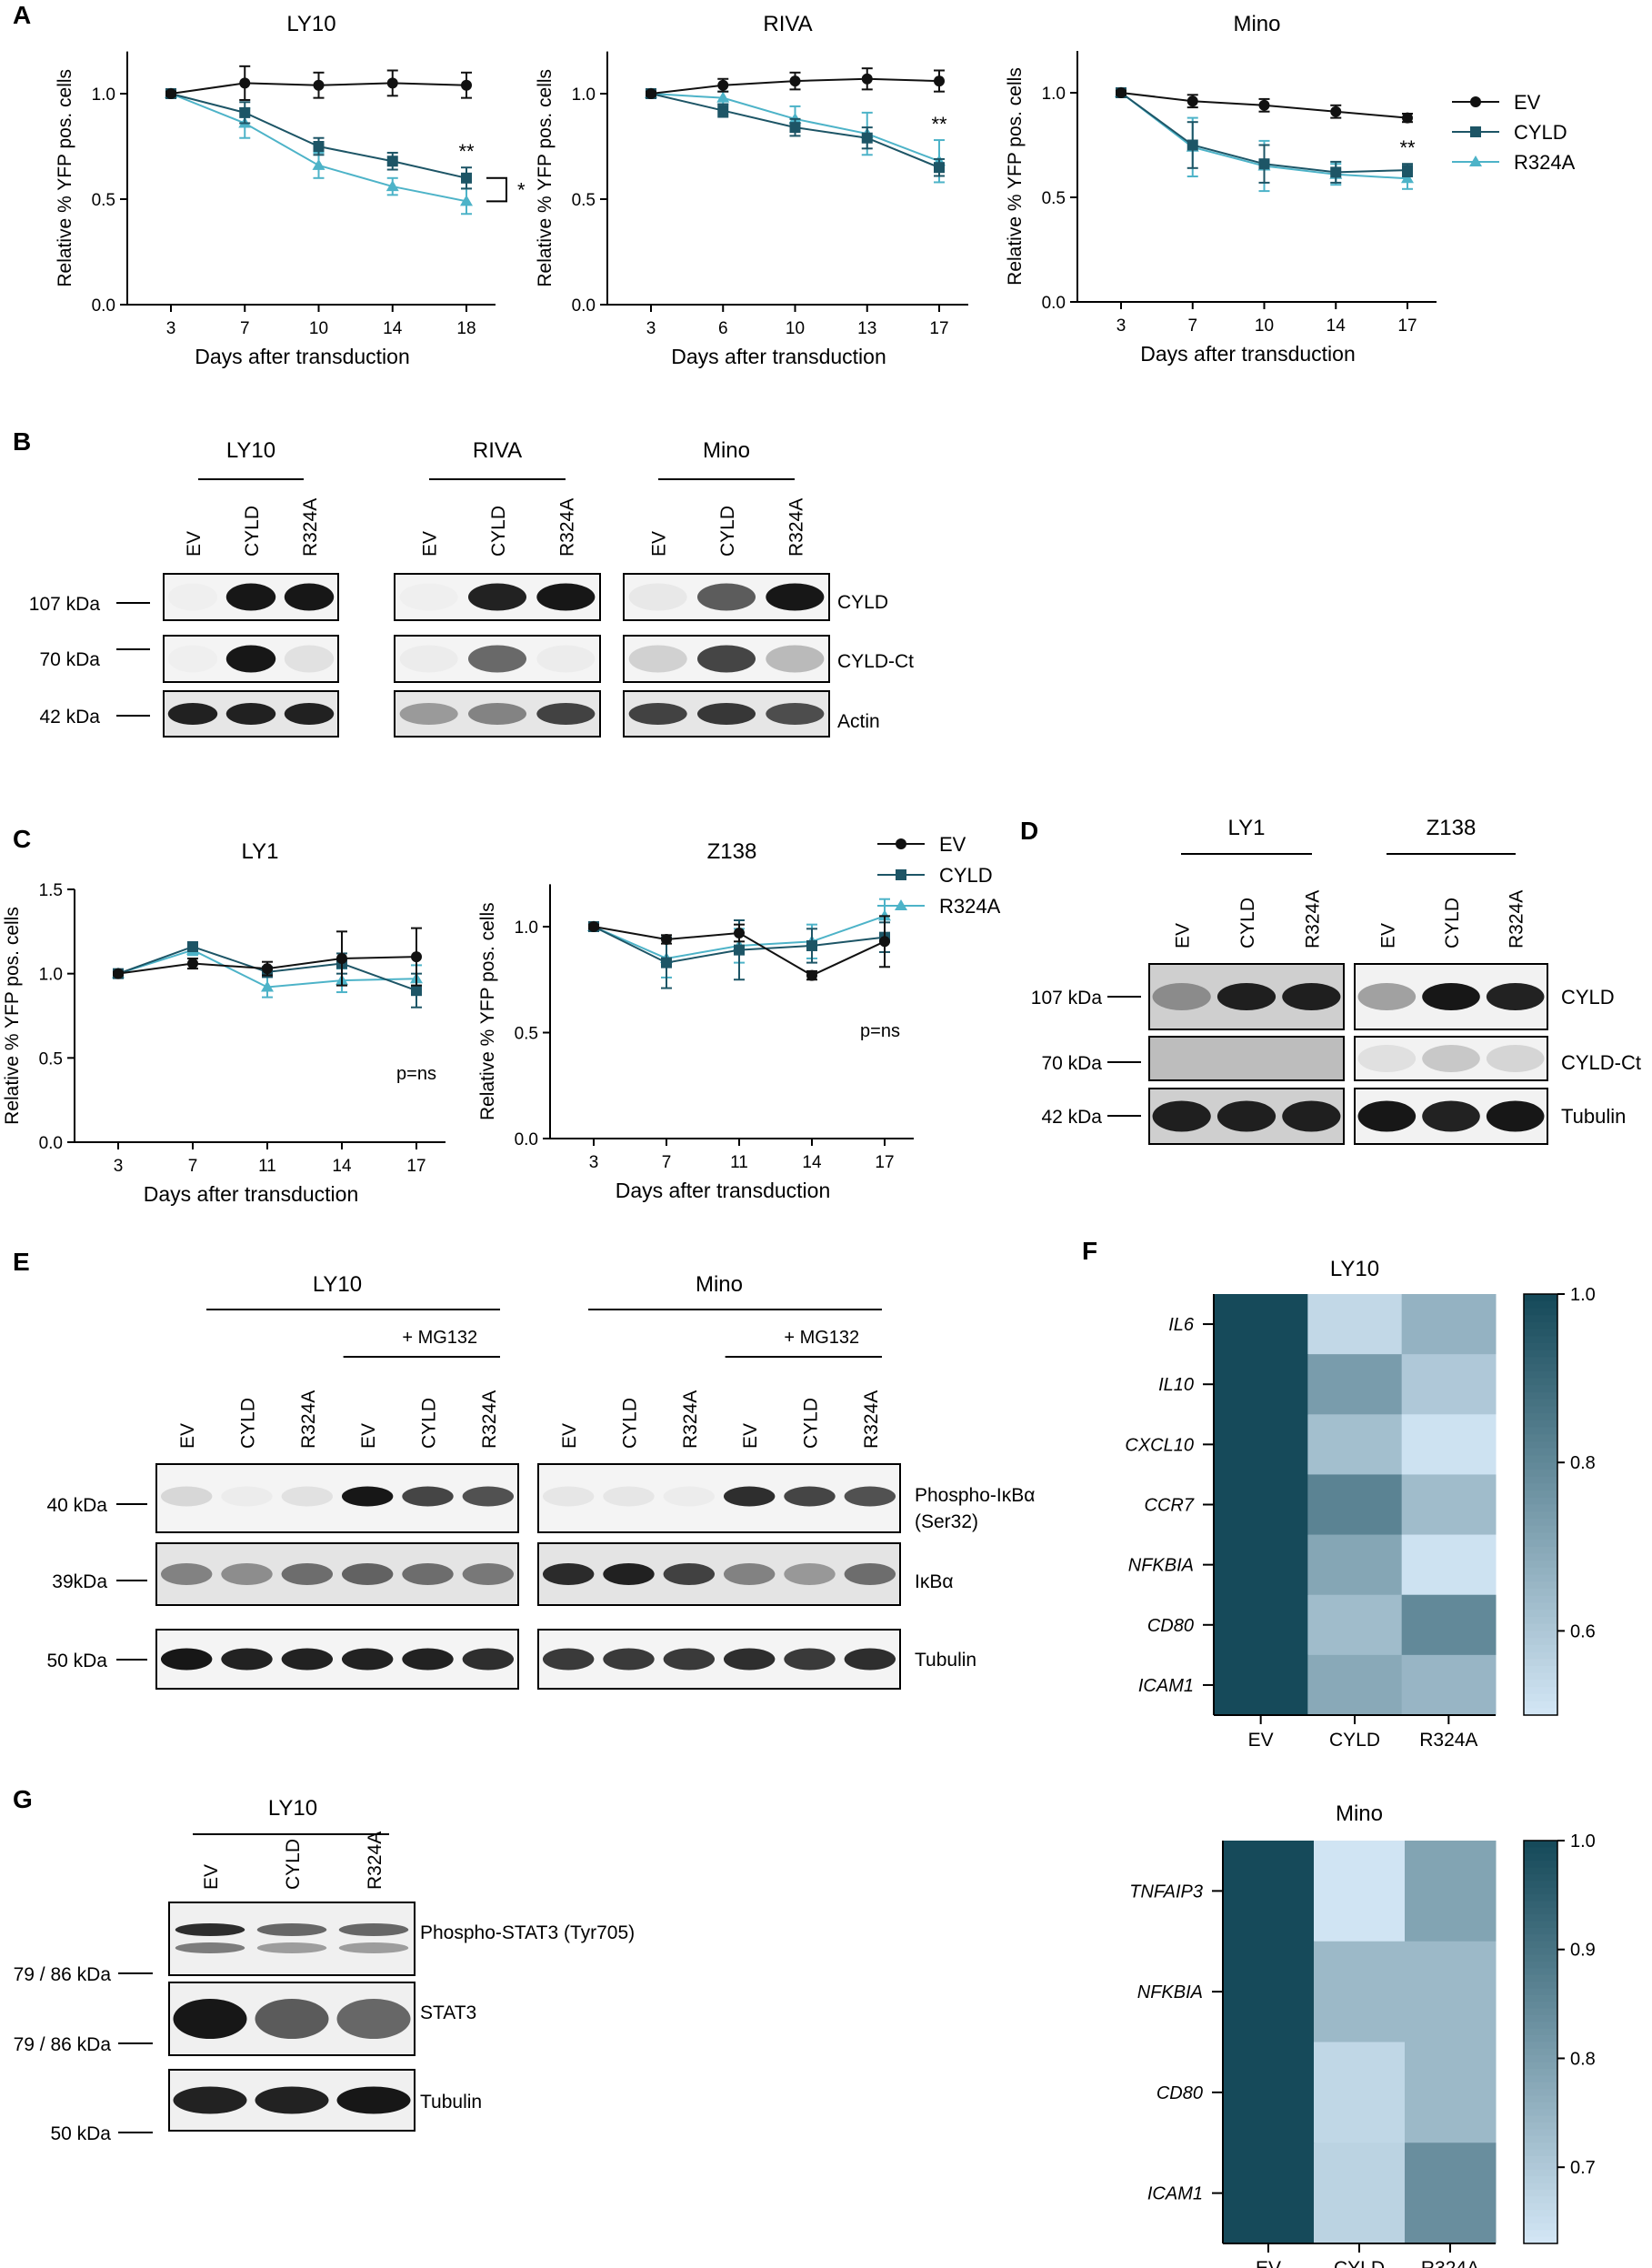 The width and height of the screenshot is (1652, 2268). I want to click on legend-label: CYLD, so click(966, 875).